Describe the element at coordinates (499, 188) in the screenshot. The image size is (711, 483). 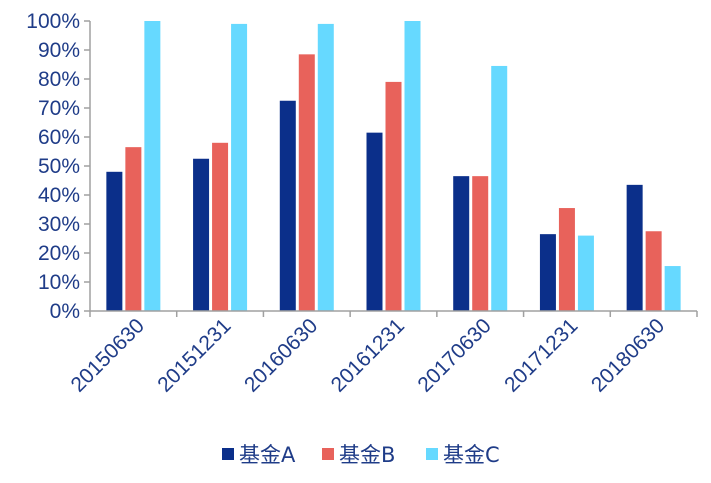
I see `bar-基金C-20170630` at that location.